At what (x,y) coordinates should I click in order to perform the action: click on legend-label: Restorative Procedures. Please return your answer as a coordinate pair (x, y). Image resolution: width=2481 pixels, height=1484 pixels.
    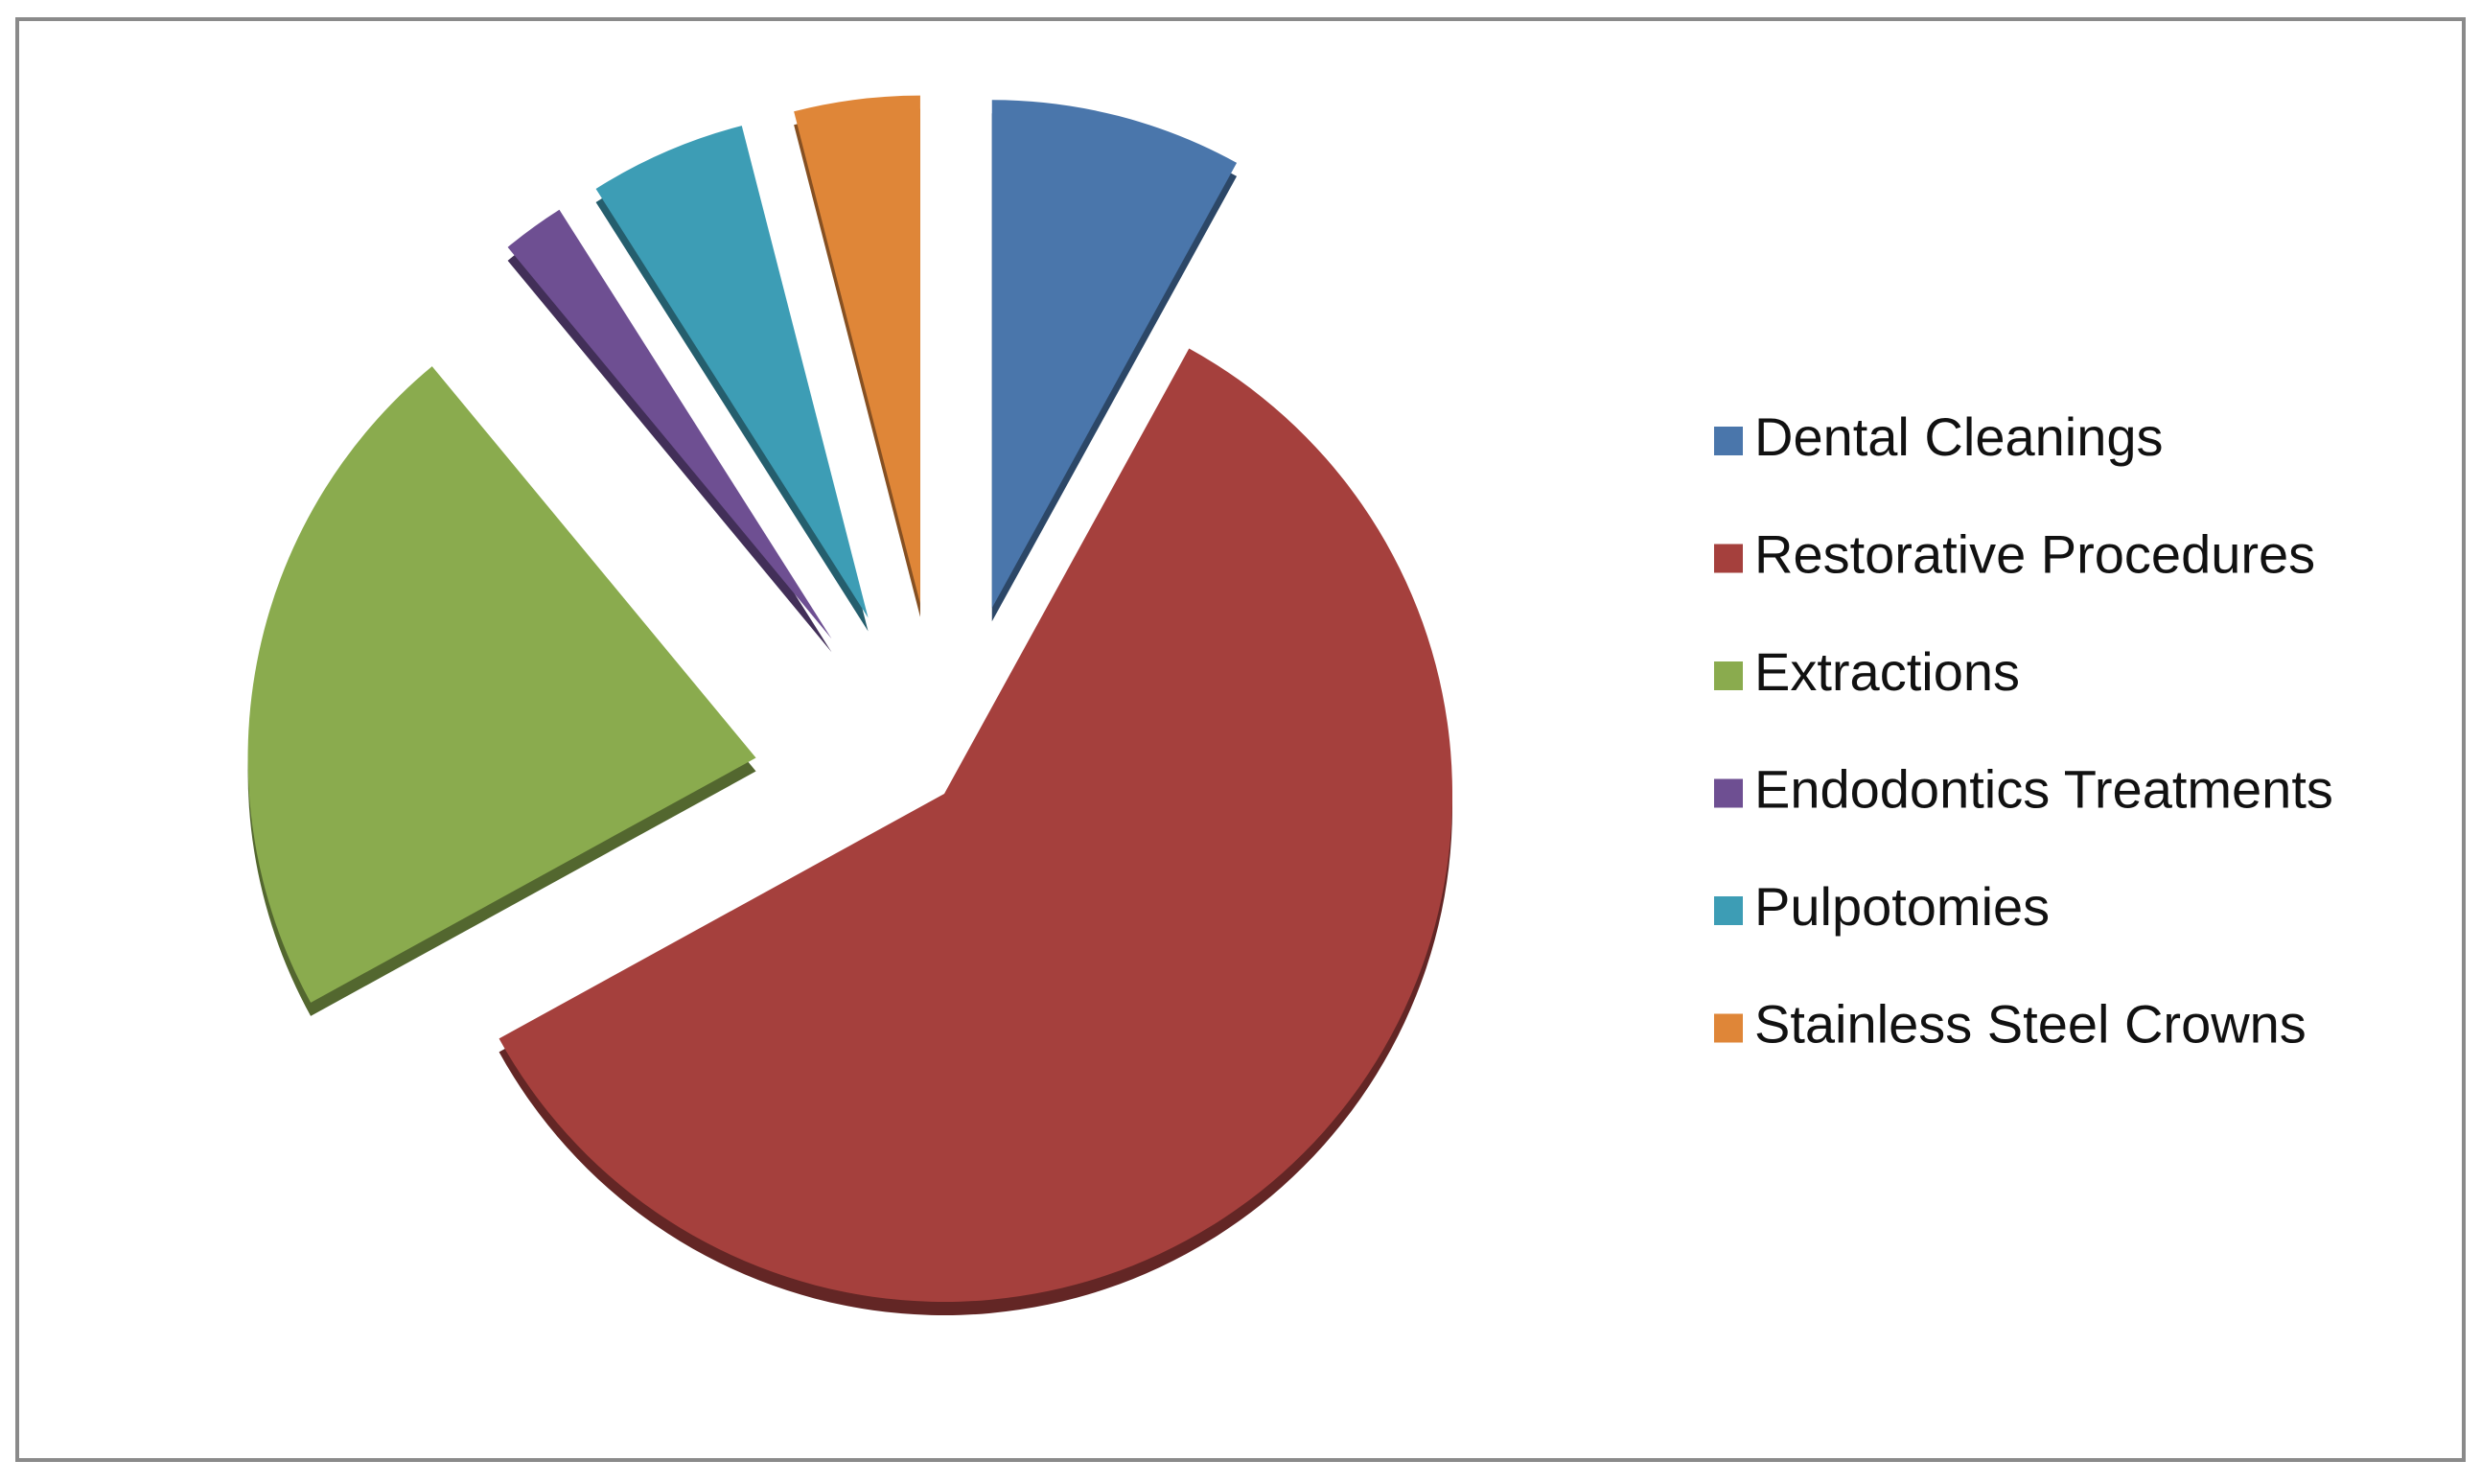
    Looking at the image, I should click on (2034, 553).